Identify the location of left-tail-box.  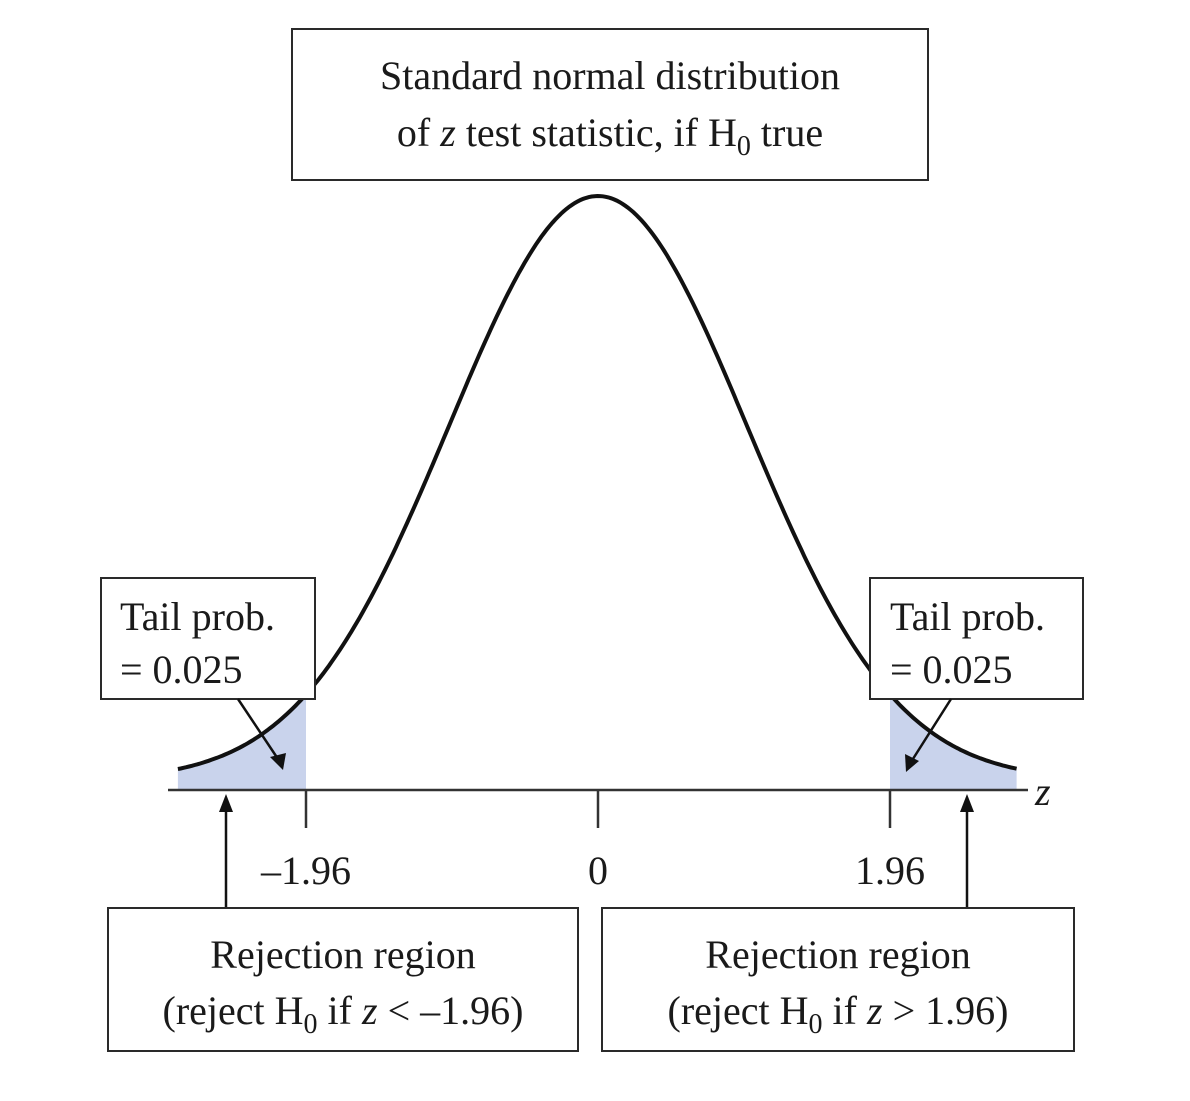
(208, 638).